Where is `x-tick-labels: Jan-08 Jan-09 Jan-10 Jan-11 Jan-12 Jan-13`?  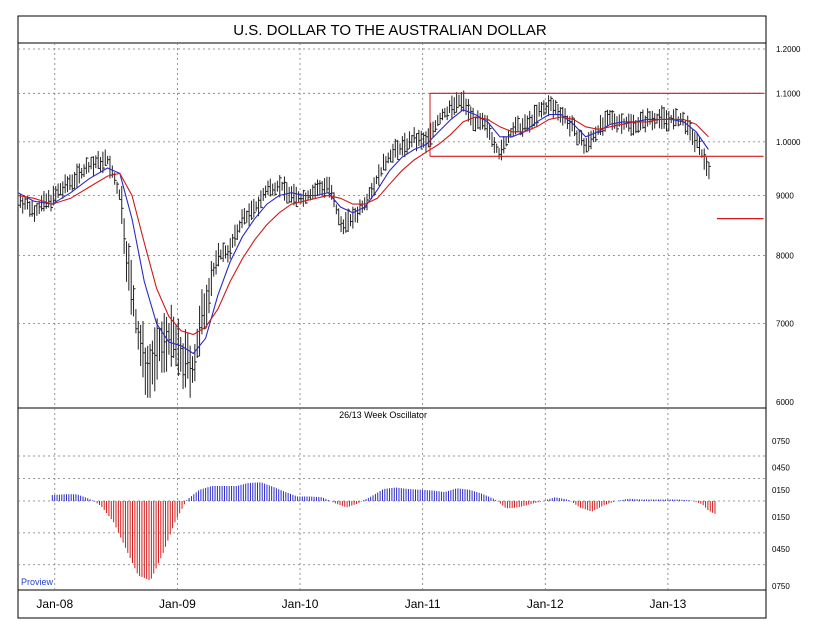
x-tick-labels: Jan-08 Jan-09 Jan-10 Jan-11 Jan-12 Jan-13 is located at coordinates (361, 604).